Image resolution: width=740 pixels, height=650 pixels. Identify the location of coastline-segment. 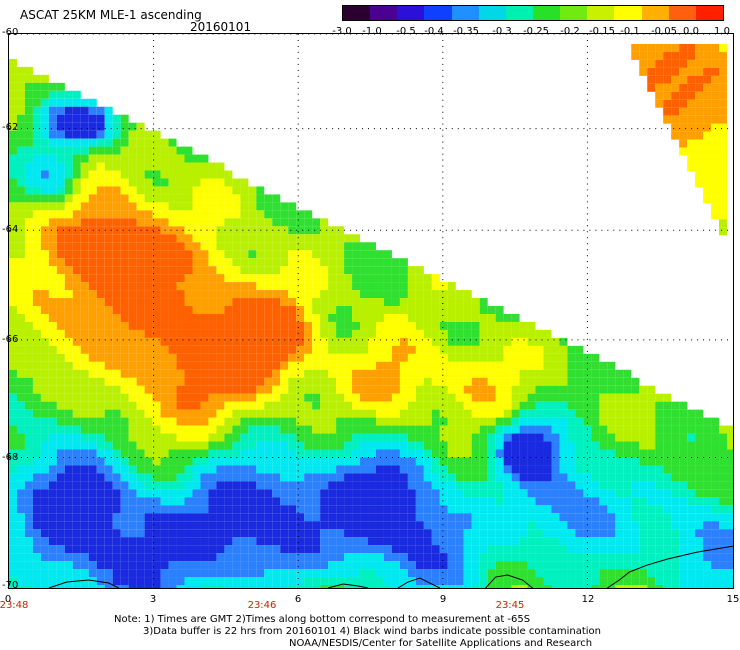
(419, 582).